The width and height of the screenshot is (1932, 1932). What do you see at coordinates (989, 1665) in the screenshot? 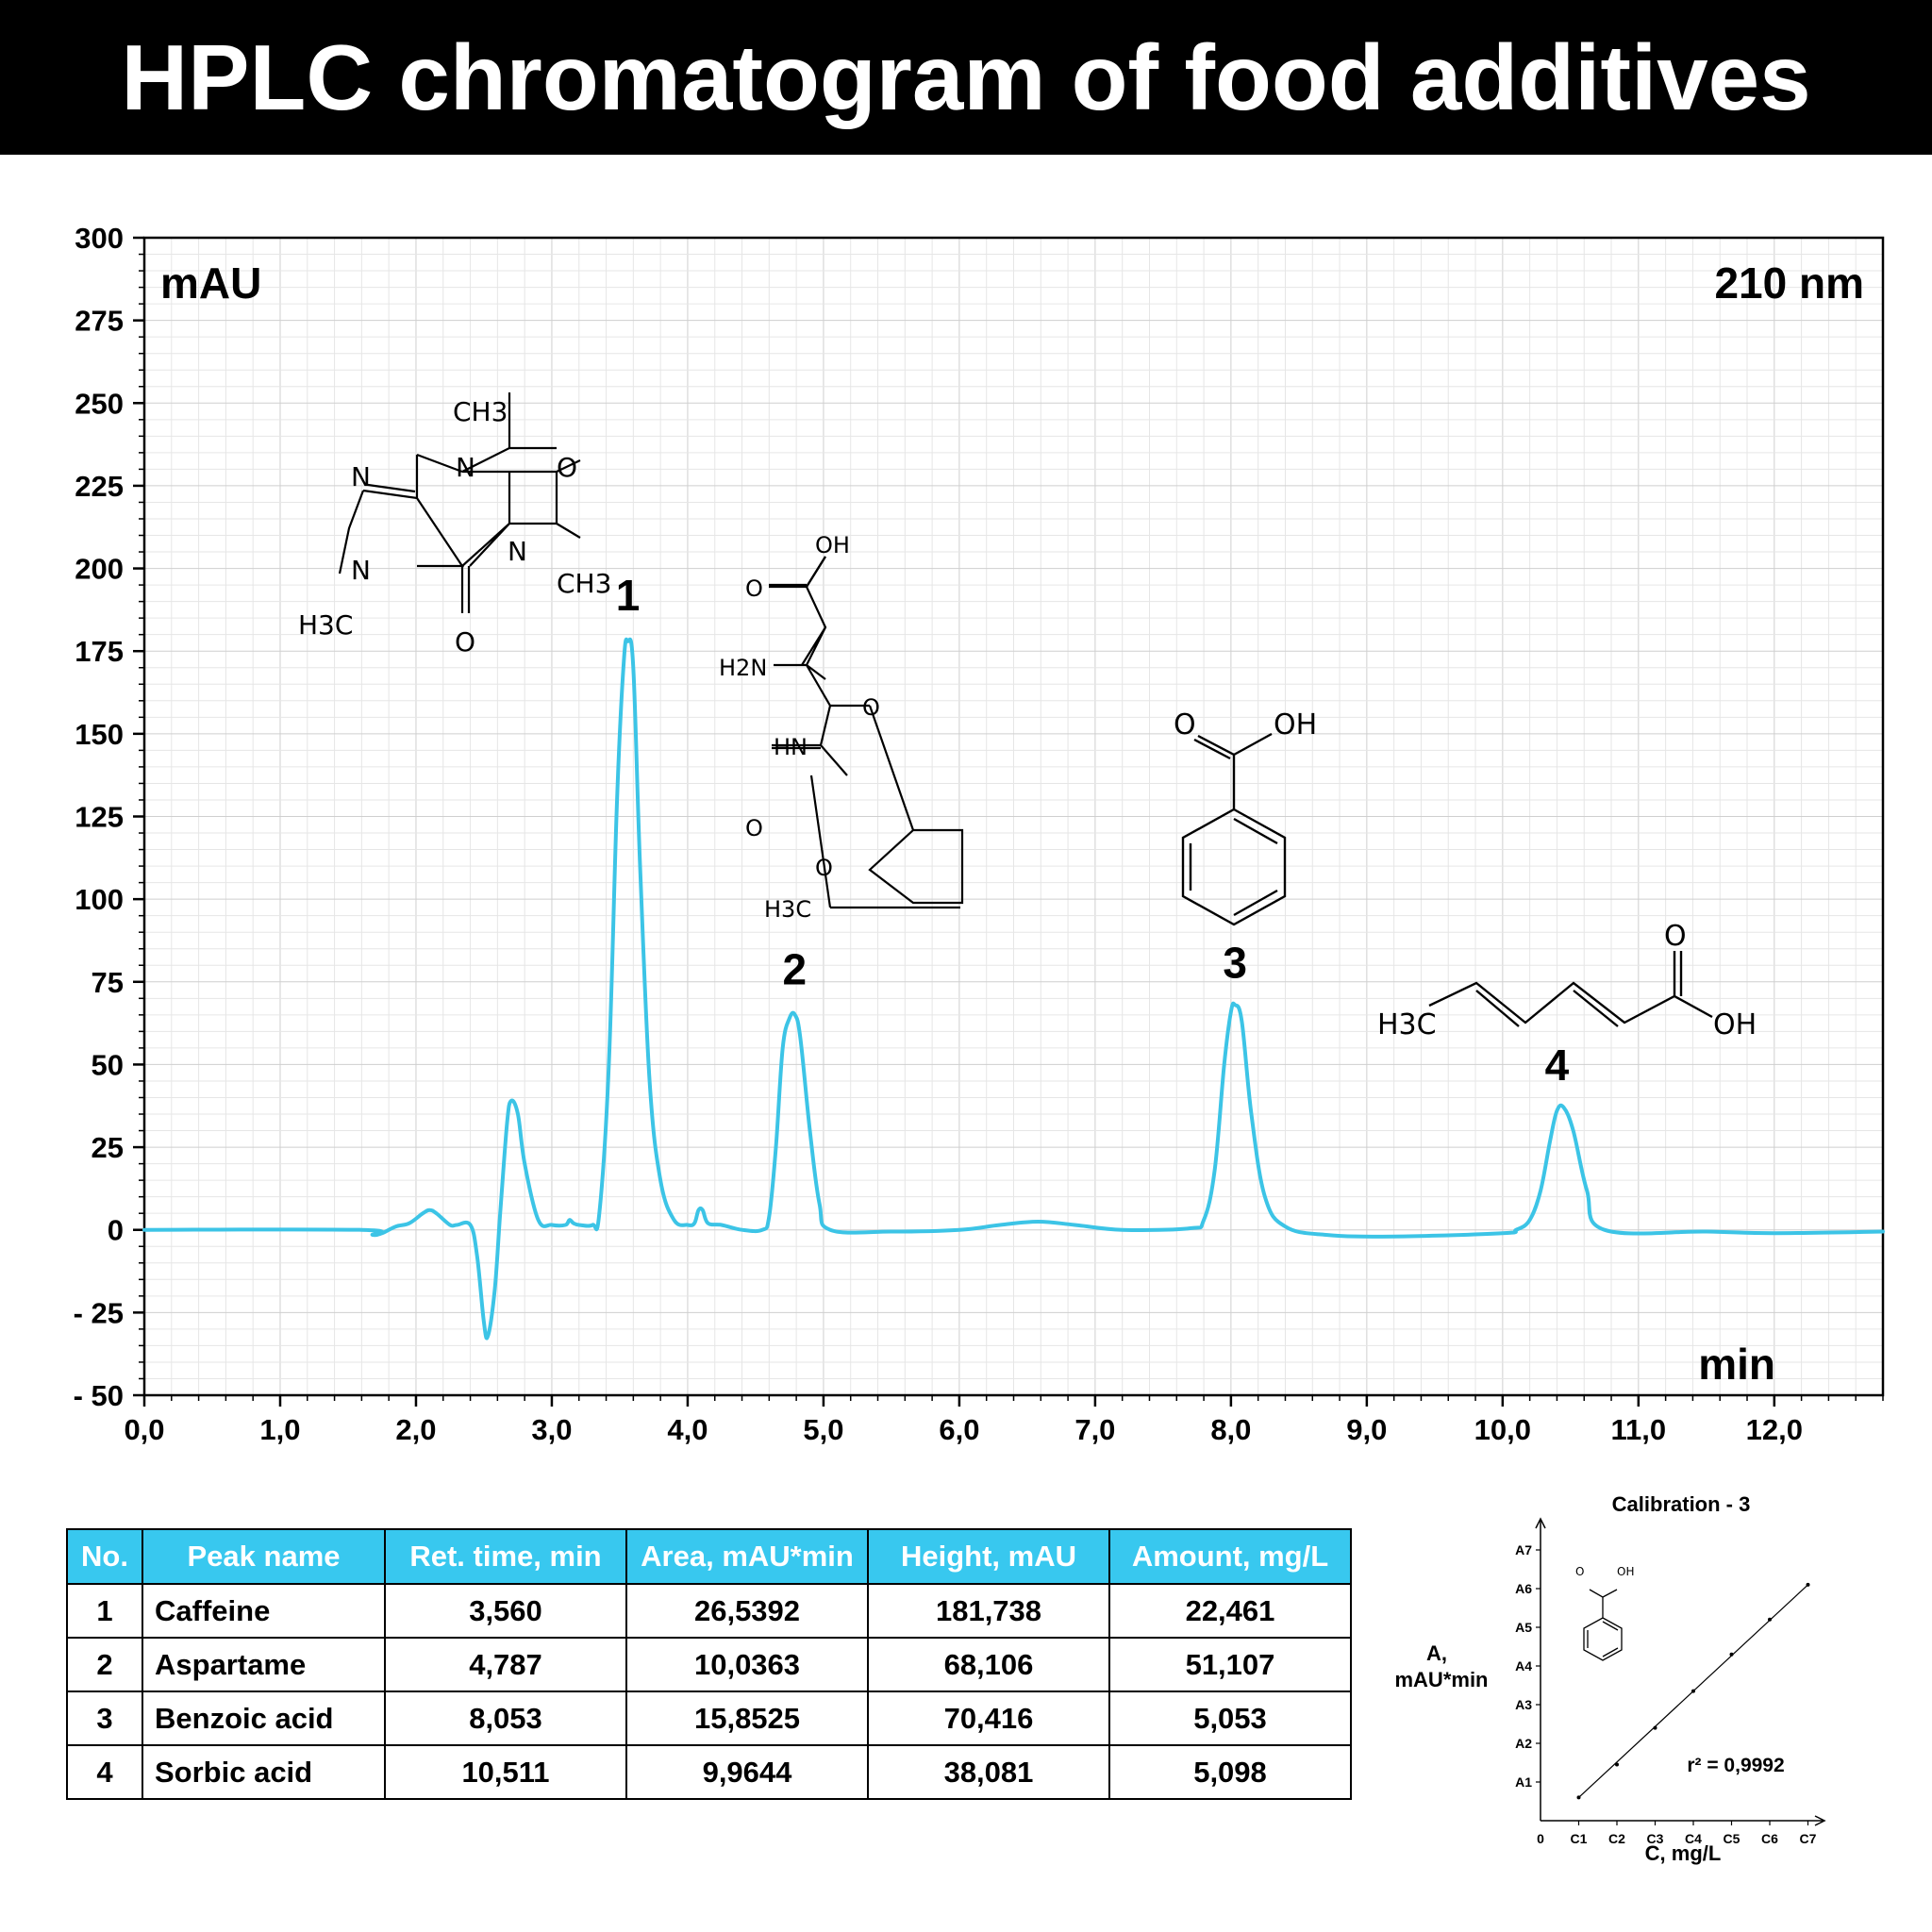
I see `table-cell: 68,106` at bounding box center [989, 1665].